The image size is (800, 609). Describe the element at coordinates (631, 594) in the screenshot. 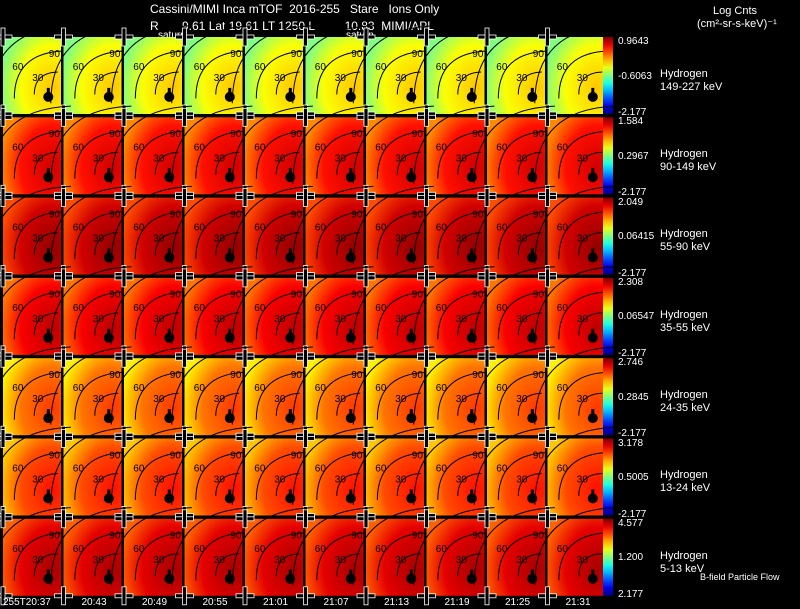

I see `colorbar-min-label: 2.177` at that location.